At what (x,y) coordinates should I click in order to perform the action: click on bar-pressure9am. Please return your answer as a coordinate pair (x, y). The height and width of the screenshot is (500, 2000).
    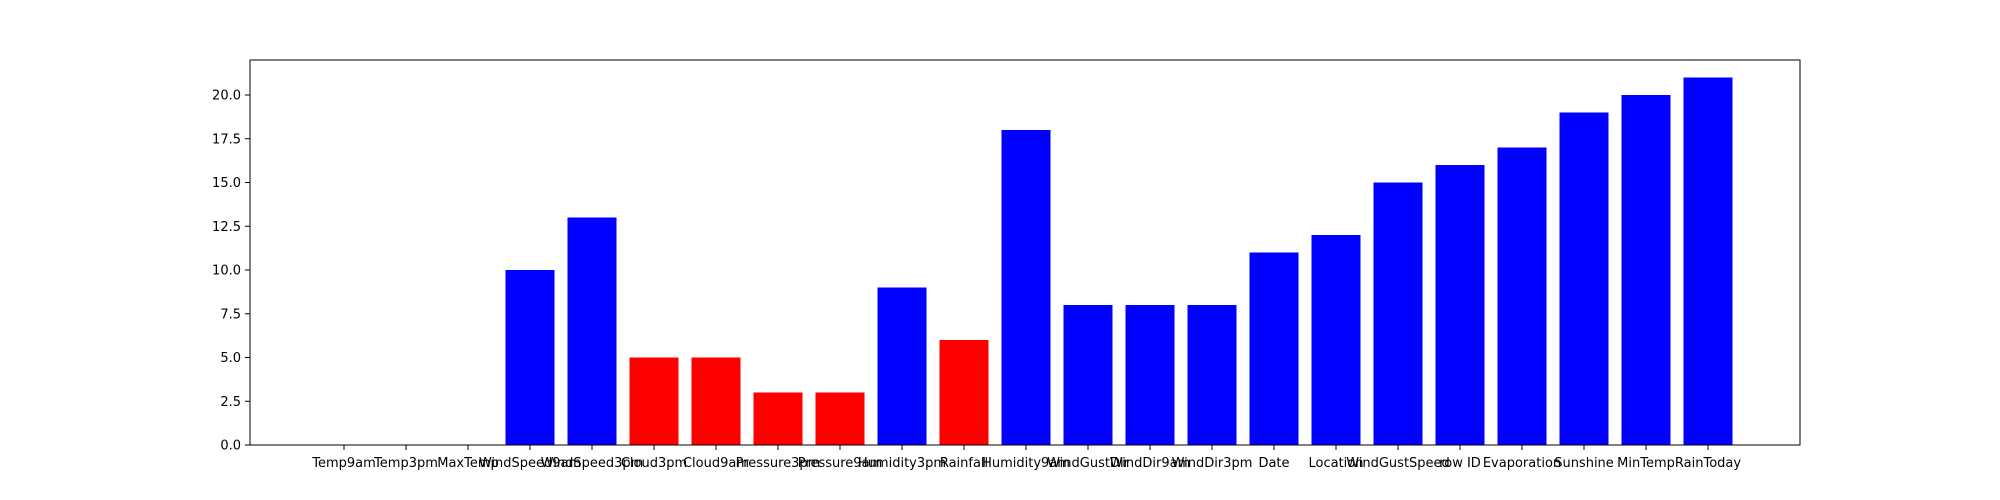
    Looking at the image, I should click on (840, 418).